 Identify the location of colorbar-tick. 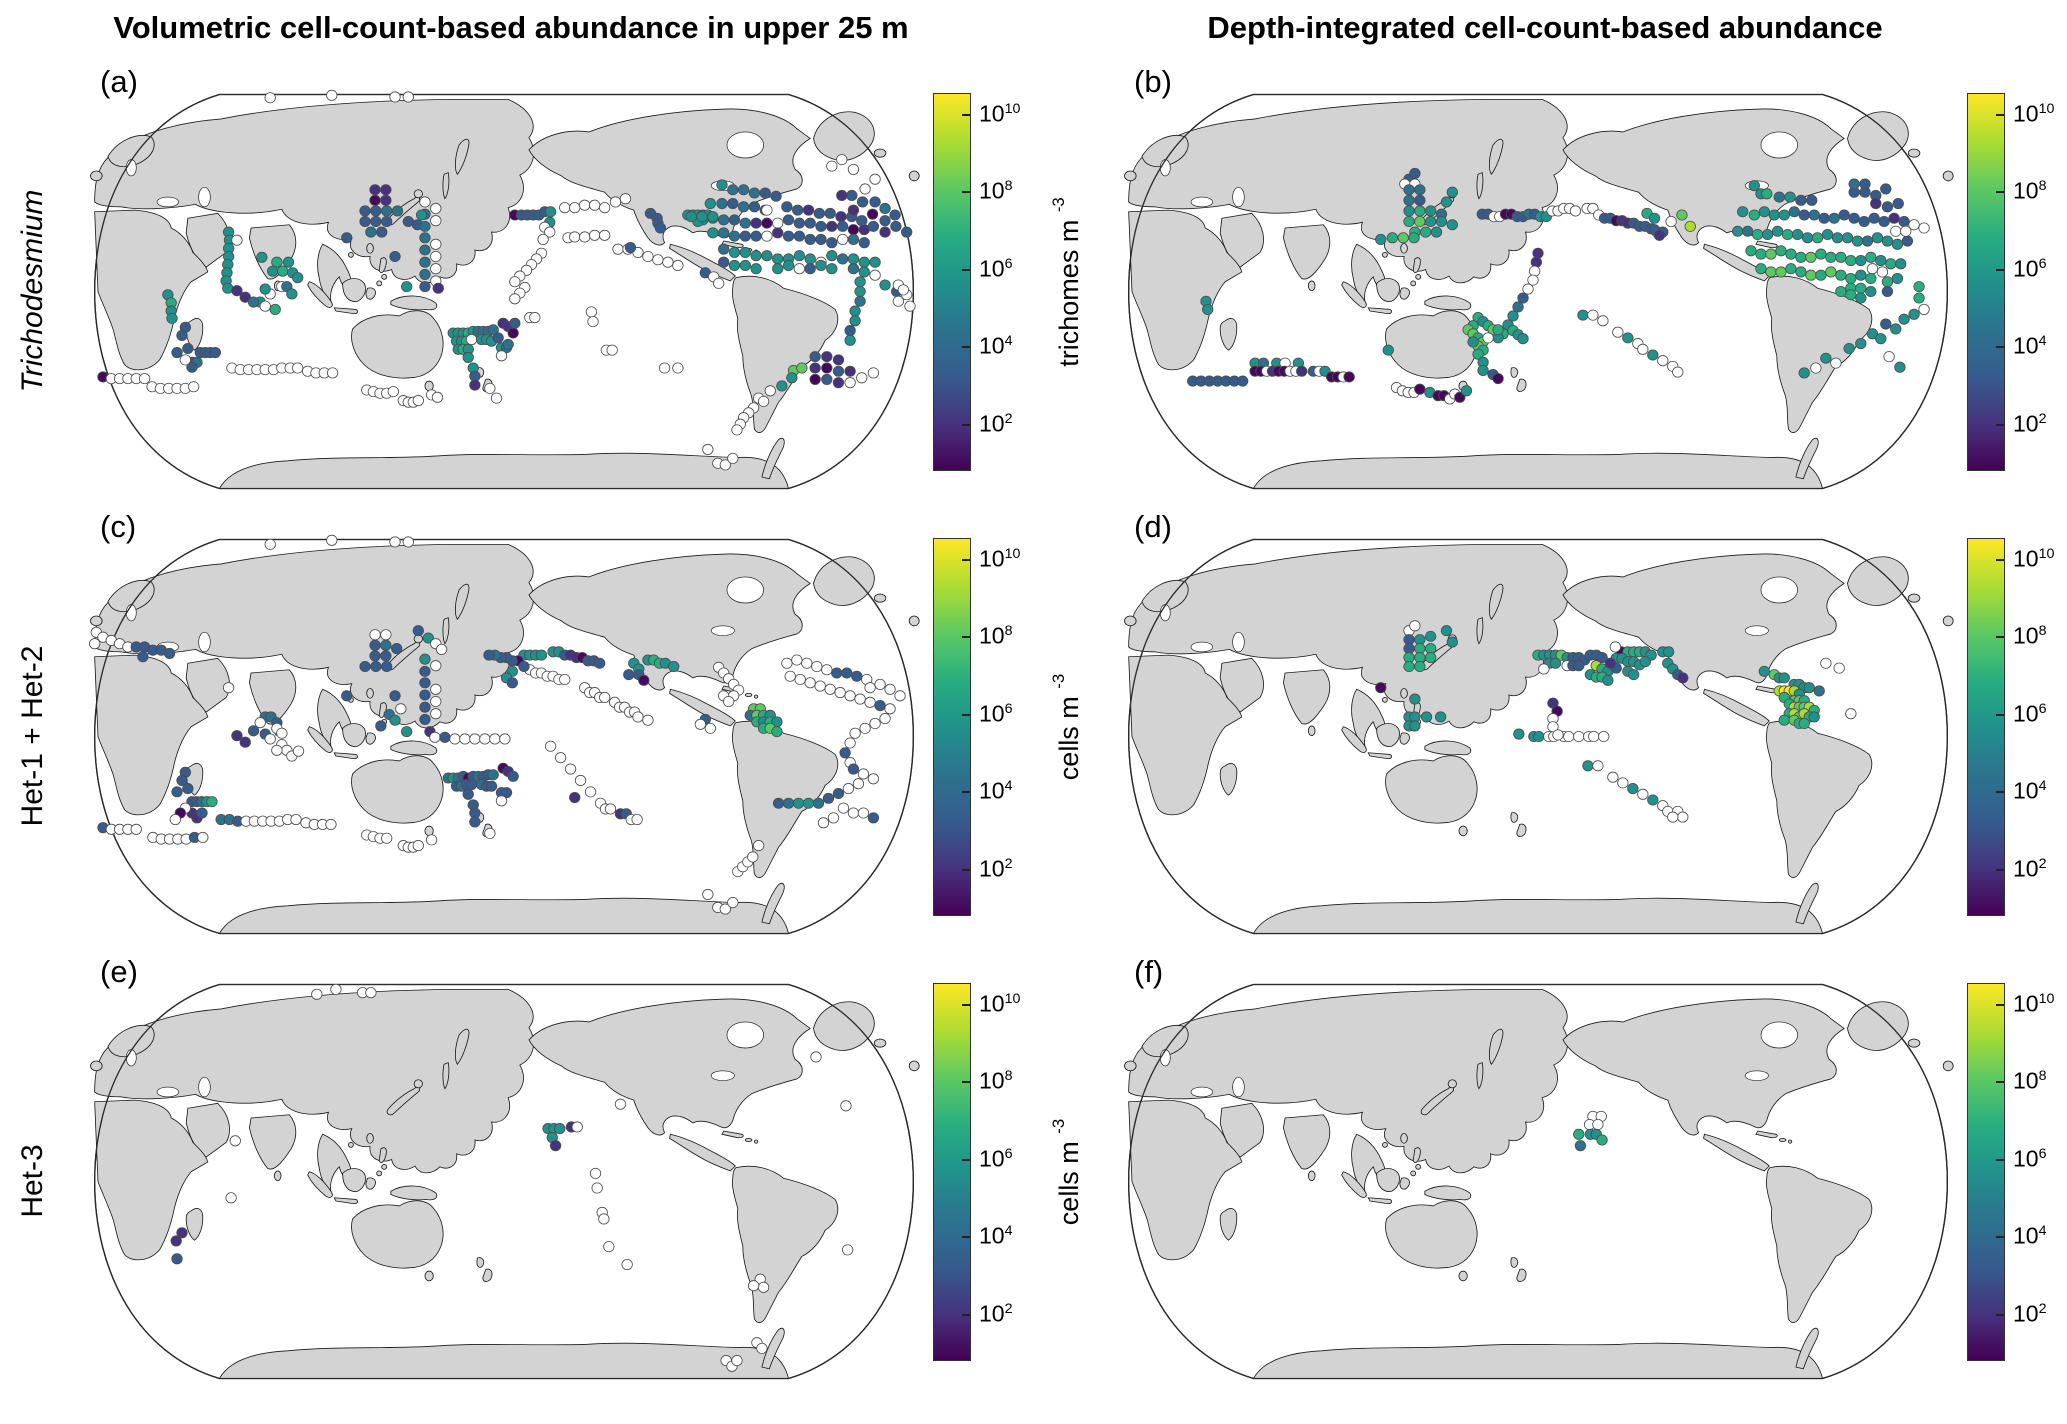
(966, 114).